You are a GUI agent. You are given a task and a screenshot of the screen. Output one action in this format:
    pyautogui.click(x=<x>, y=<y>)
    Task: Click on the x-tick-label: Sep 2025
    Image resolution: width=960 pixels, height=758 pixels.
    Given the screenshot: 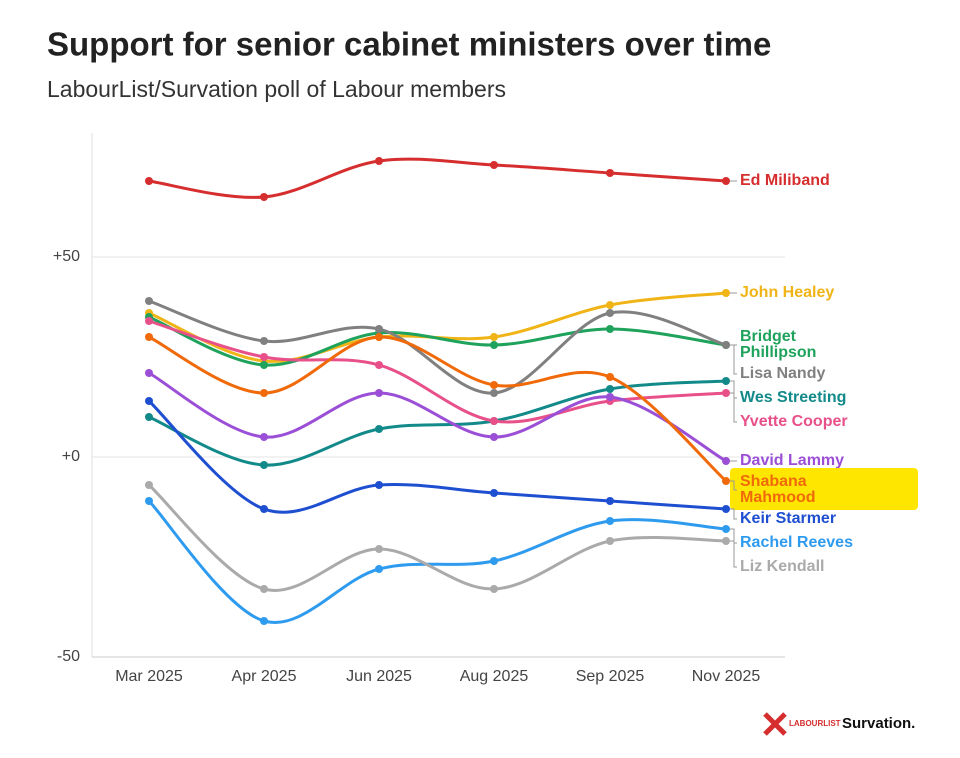 What is the action you would take?
    pyautogui.click(x=610, y=676)
    